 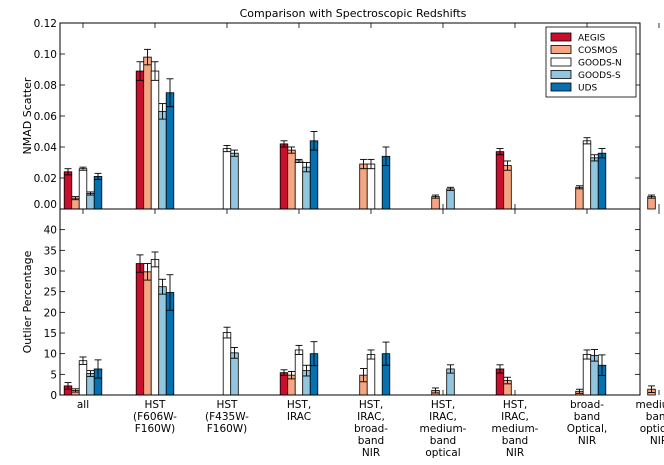 What do you see at coordinates (27, 301) in the screenshot?
I see `y-axis-title: Outlier Percentage` at bounding box center [27, 301].